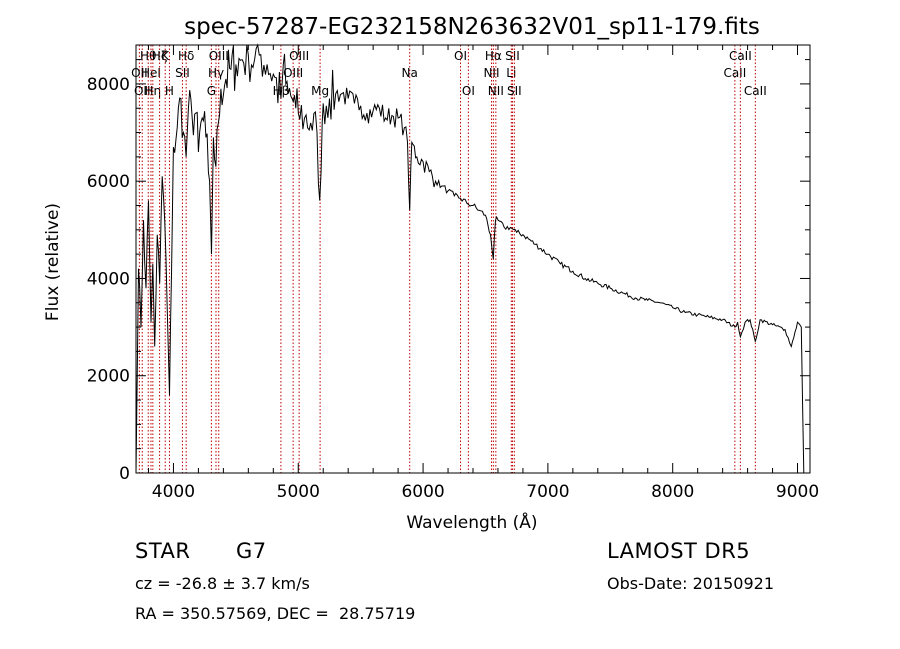 Image resolution: width=900 pixels, height=649 pixels. Describe the element at coordinates (108, 85) in the screenshot. I see `y-tick-label: 8000` at that location.